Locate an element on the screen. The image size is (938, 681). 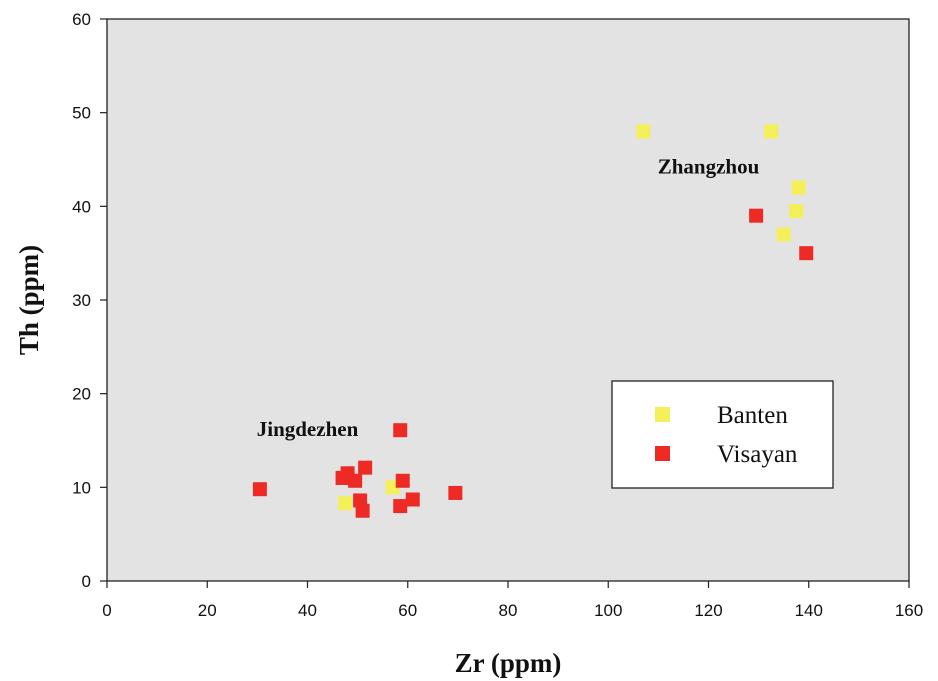
y-tick-label: 40 is located at coordinates (81, 206).